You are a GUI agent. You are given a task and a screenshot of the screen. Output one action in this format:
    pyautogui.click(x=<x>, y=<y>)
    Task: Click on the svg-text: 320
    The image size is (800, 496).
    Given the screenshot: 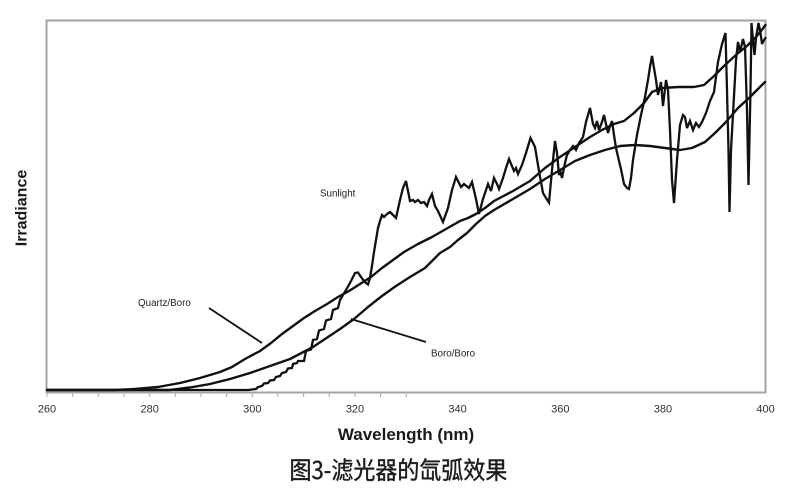 What is the action you would take?
    pyautogui.click(x=355, y=410)
    